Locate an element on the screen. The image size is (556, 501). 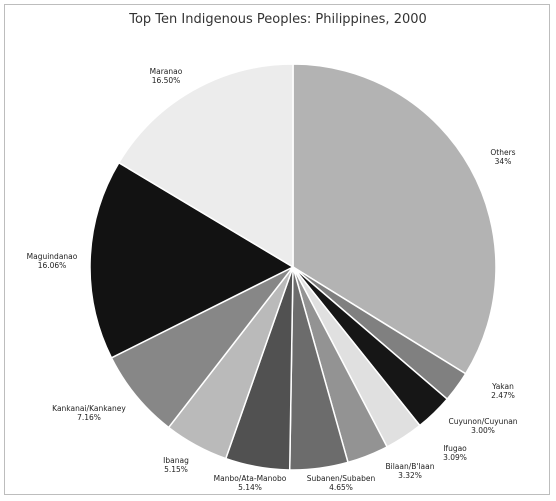
slice-label-name: Ibanag is located at coordinates (176, 460).